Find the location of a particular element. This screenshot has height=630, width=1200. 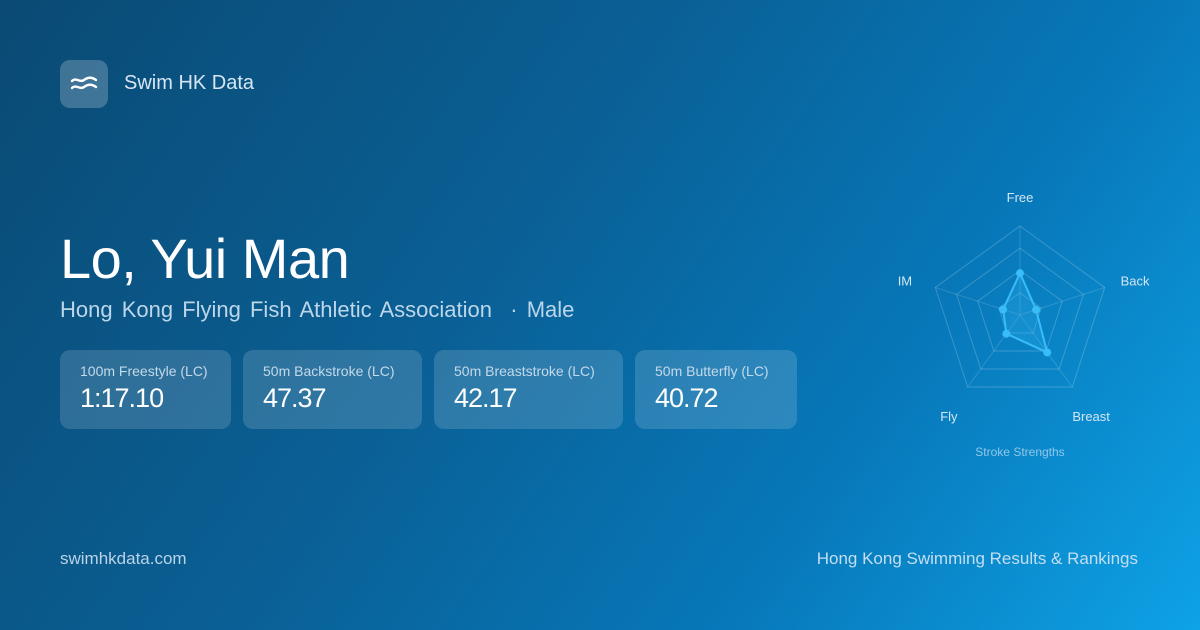

logo is located at coordinates (84, 84).